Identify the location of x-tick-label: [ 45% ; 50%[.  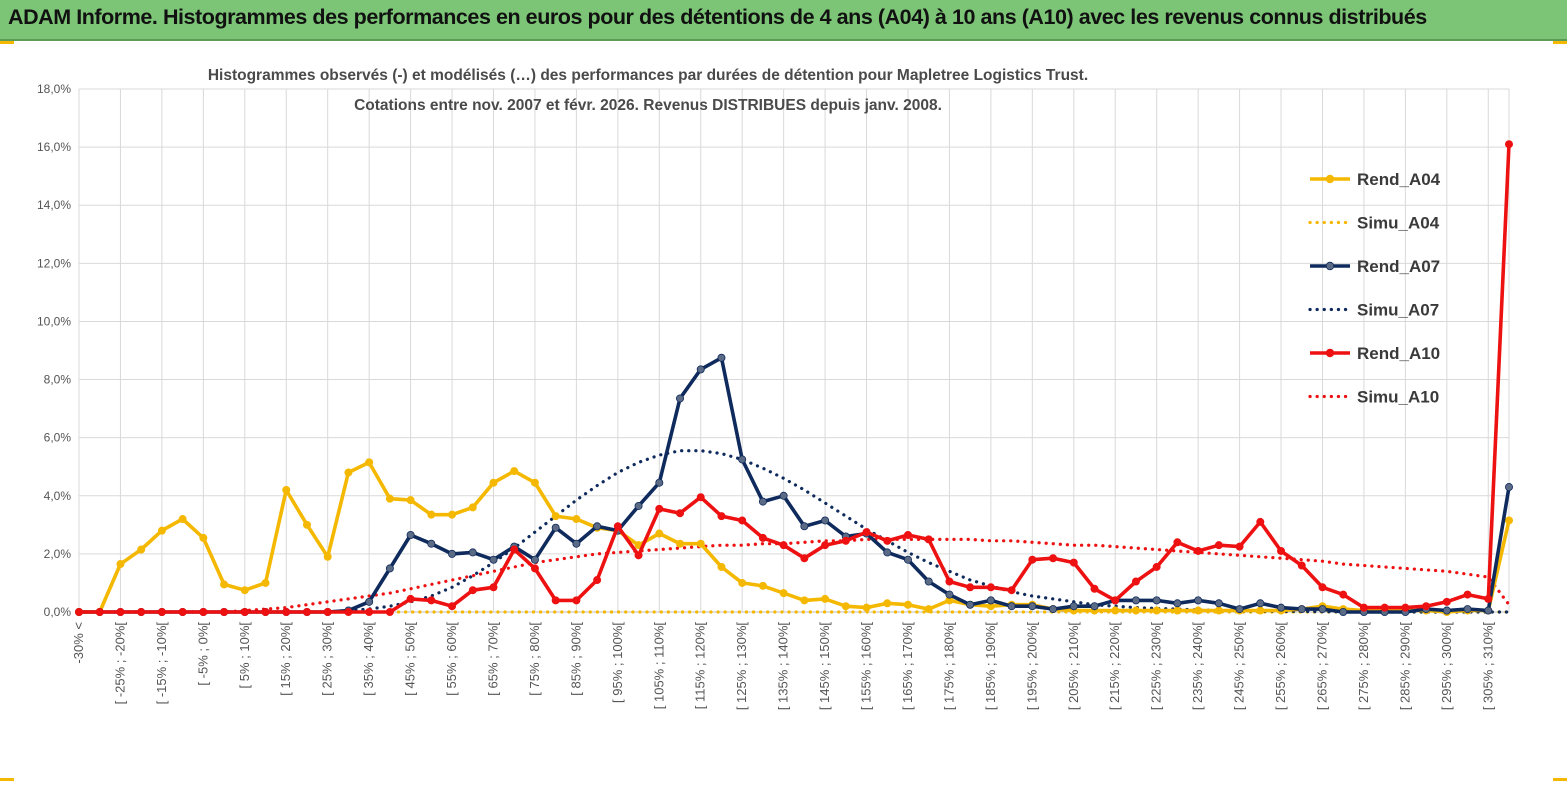
(410, 659).